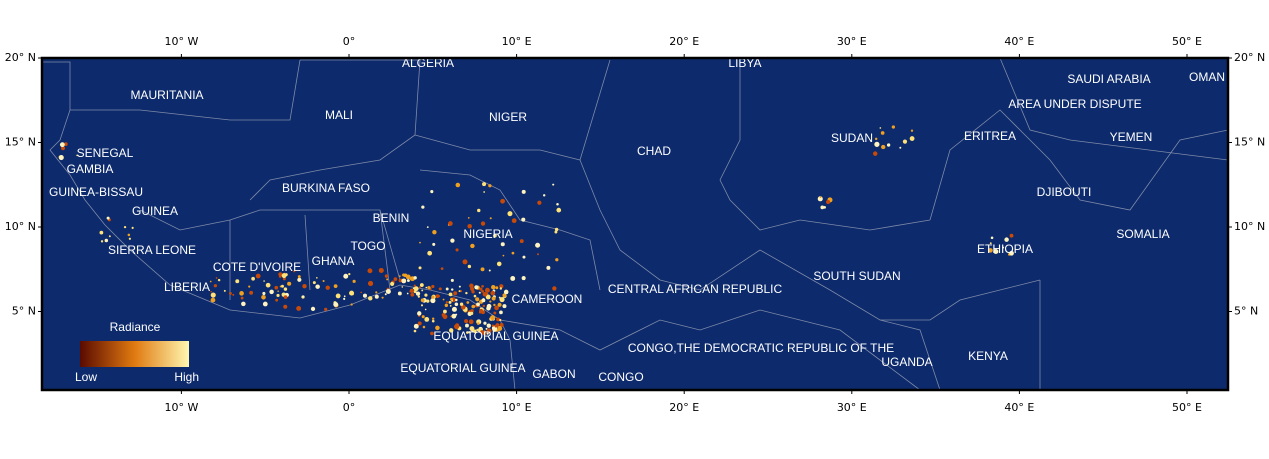  What do you see at coordinates (852, 138) in the screenshot?
I see `country-label: SUDAN` at bounding box center [852, 138].